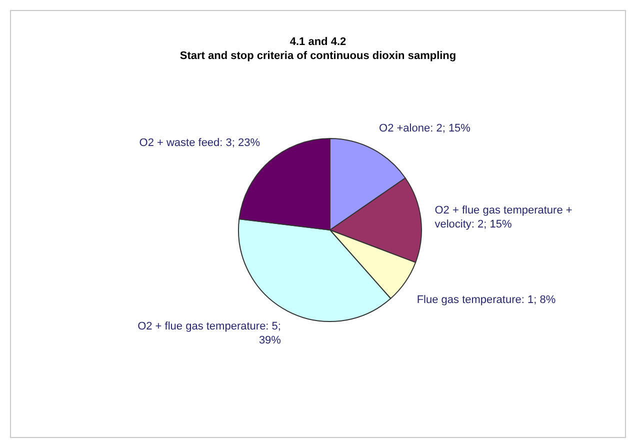 This screenshot has height=441, width=638. What do you see at coordinates (199, 143) in the screenshot?
I see `slice-label: O2 + waste feed: 3; 23%` at bounding box center [199, 143].